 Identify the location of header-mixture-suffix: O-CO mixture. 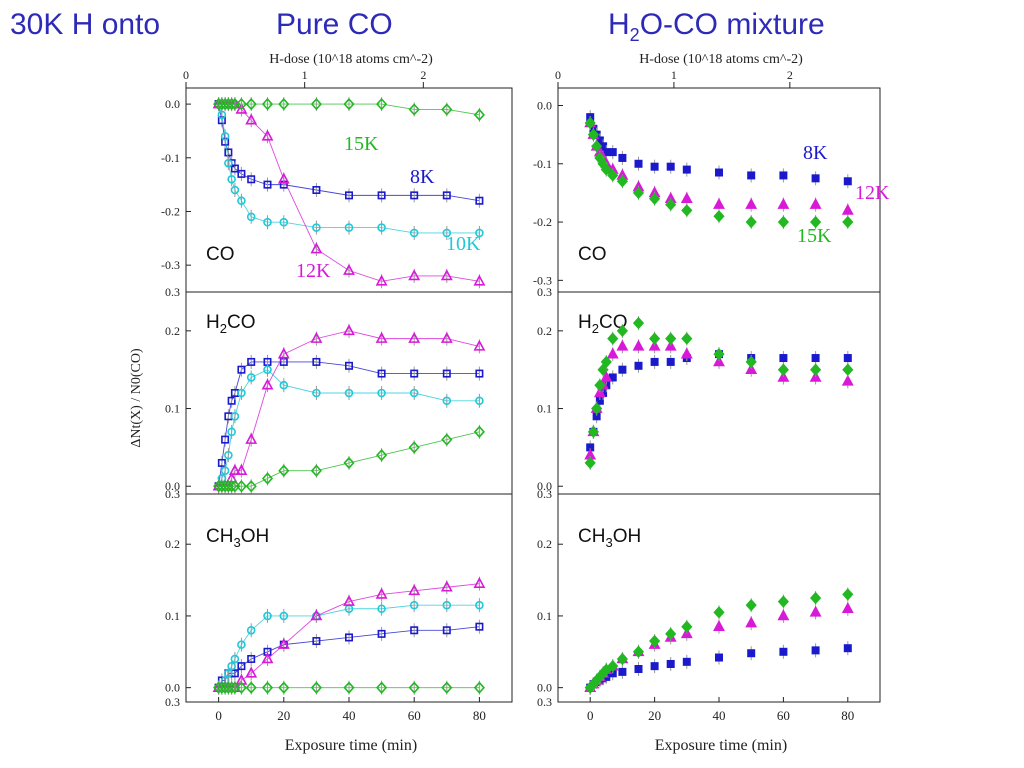
(732, 24).